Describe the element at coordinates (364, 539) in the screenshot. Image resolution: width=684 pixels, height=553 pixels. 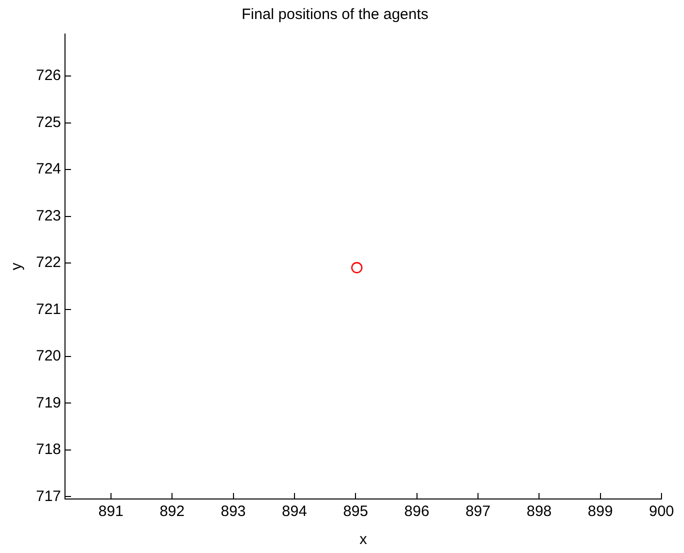
I see `x-axis-title: x` at that location.